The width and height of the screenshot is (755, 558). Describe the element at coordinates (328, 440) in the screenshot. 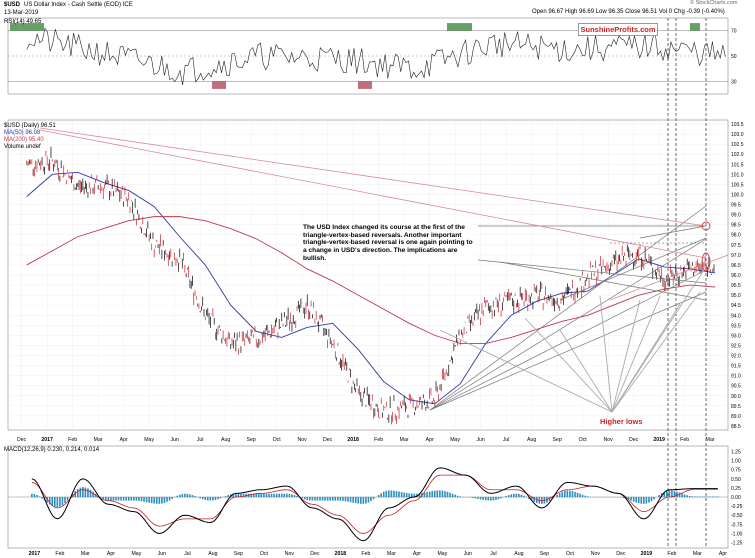

I see `x-axis-mid-label: Dec` at that location.